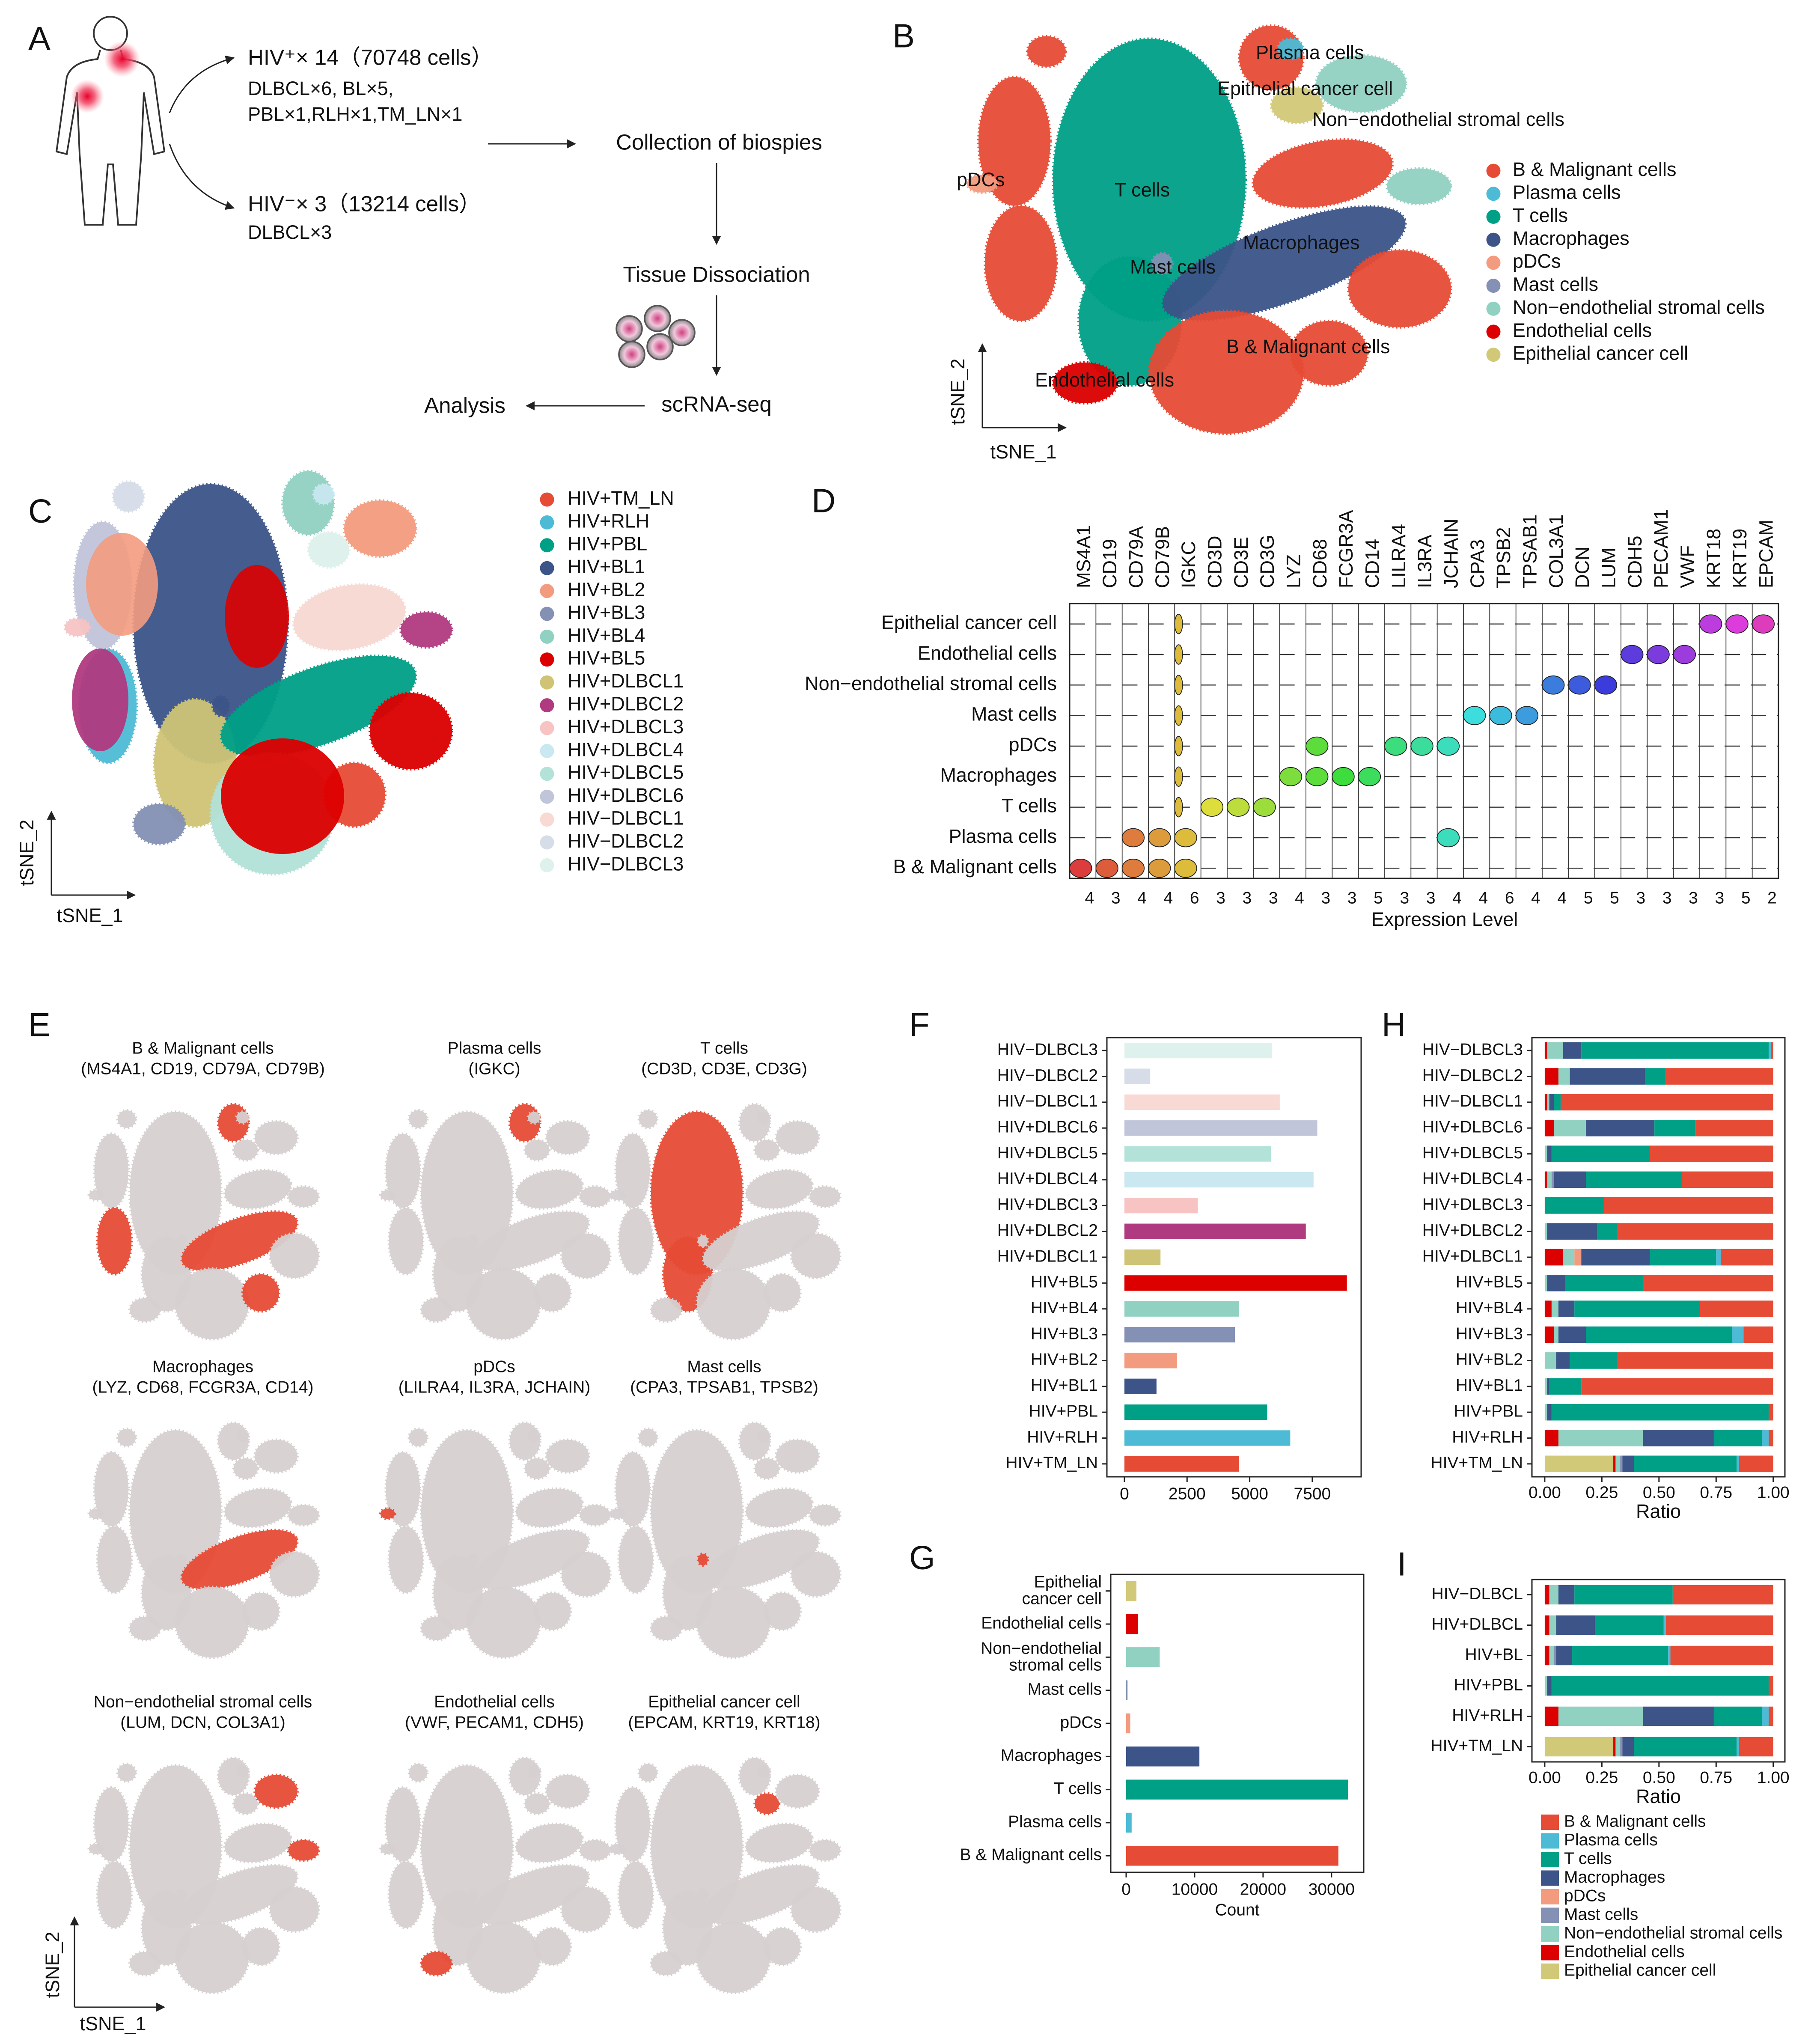  Describe the element at coordinates (1585, 1895) in the screenshot. I see `legend-label: pDCs` at that location.